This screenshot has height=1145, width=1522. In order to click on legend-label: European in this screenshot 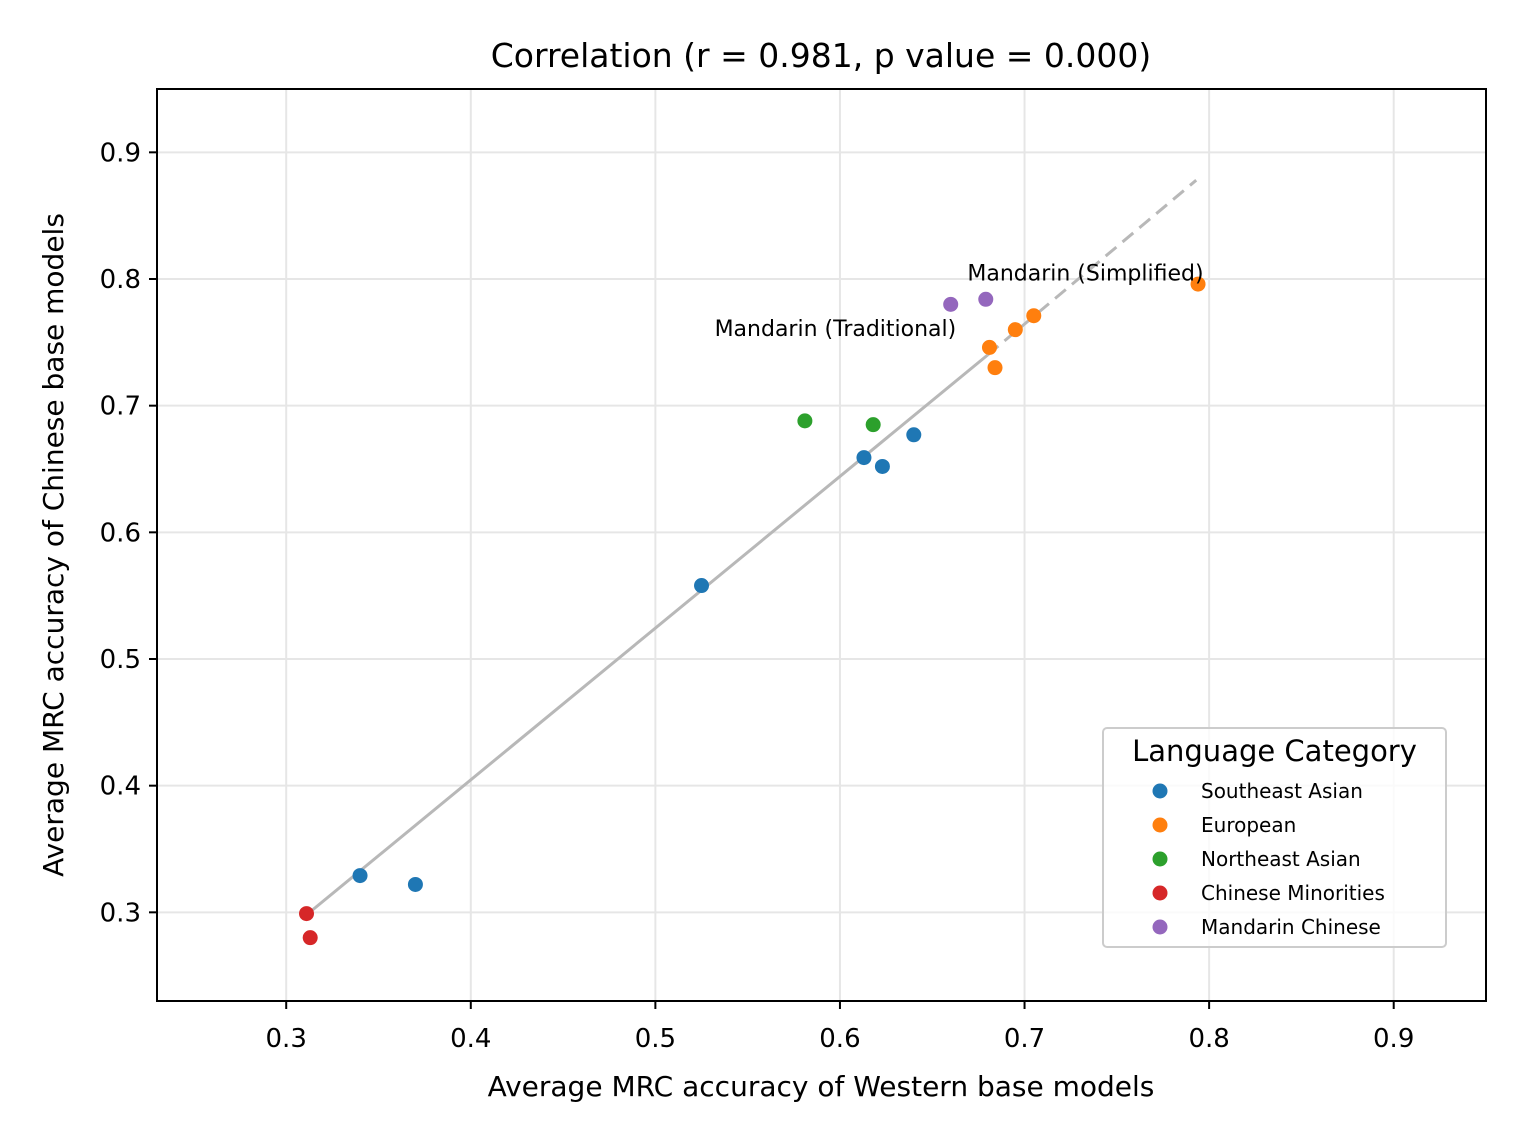, I will do `click(1248, 825)`.